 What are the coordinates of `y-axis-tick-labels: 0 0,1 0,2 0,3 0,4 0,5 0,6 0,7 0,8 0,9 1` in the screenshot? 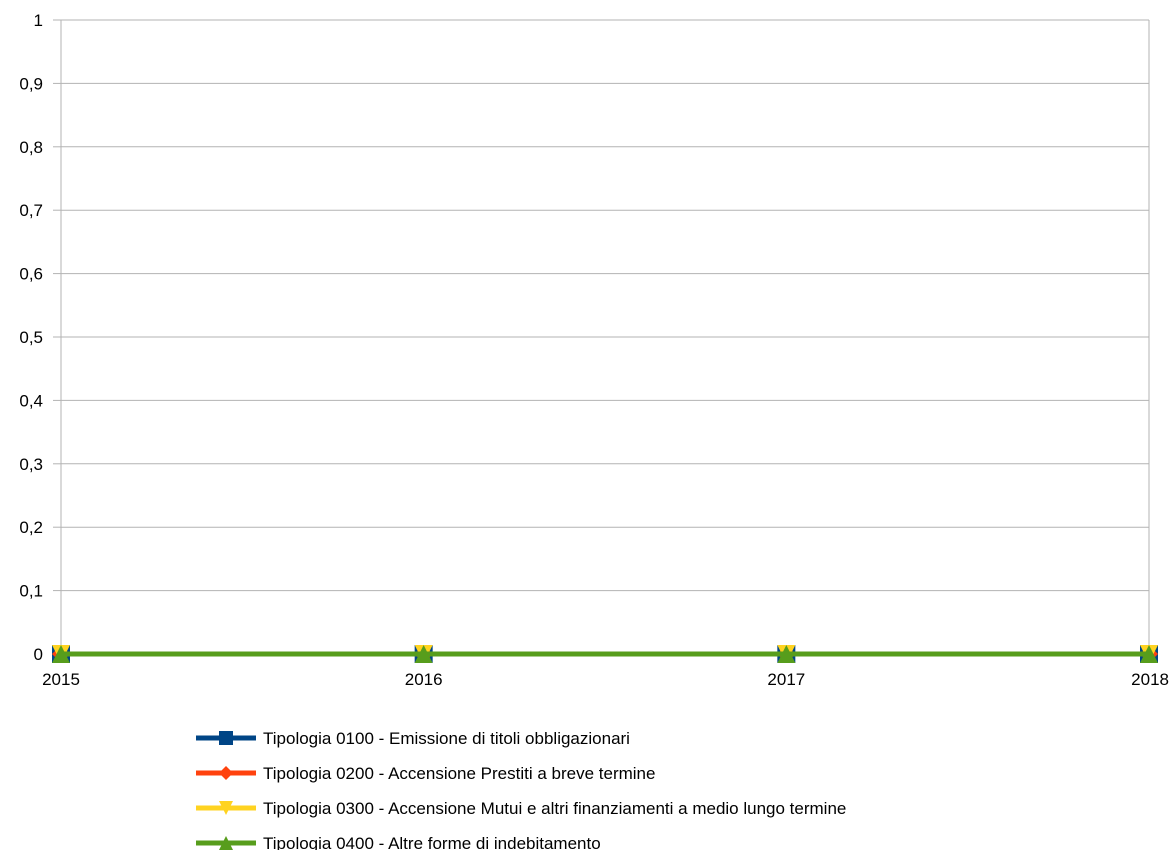 It's located at (31, 337).